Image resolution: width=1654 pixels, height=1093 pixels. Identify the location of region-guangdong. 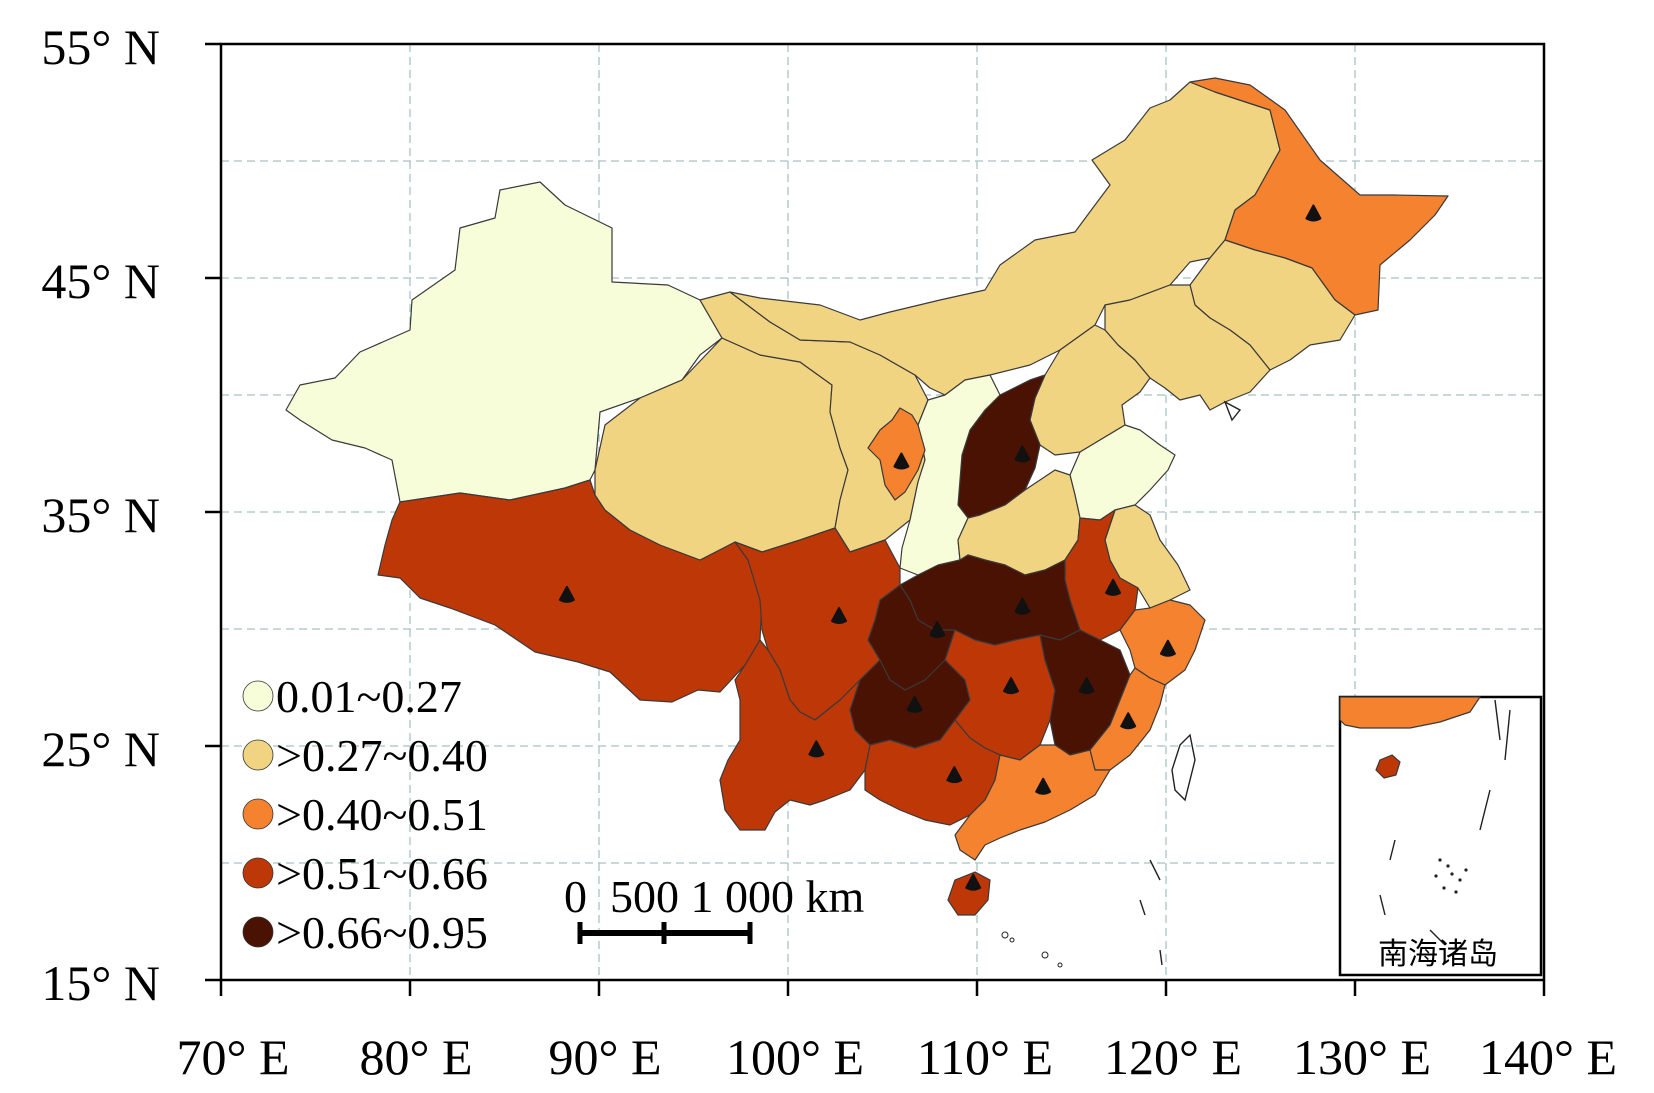
(1032, 802).